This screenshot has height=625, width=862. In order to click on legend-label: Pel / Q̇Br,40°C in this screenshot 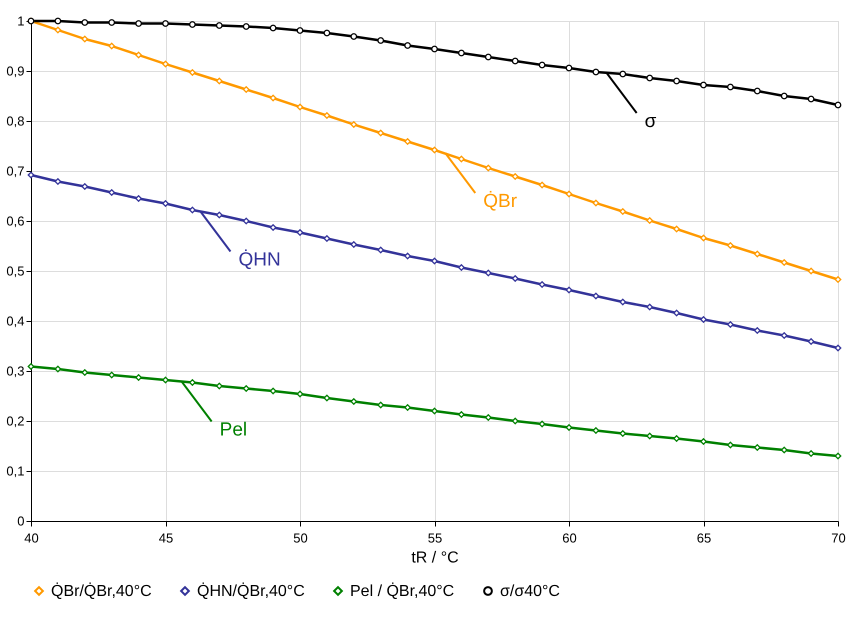, I will do `click(402, 591)`.